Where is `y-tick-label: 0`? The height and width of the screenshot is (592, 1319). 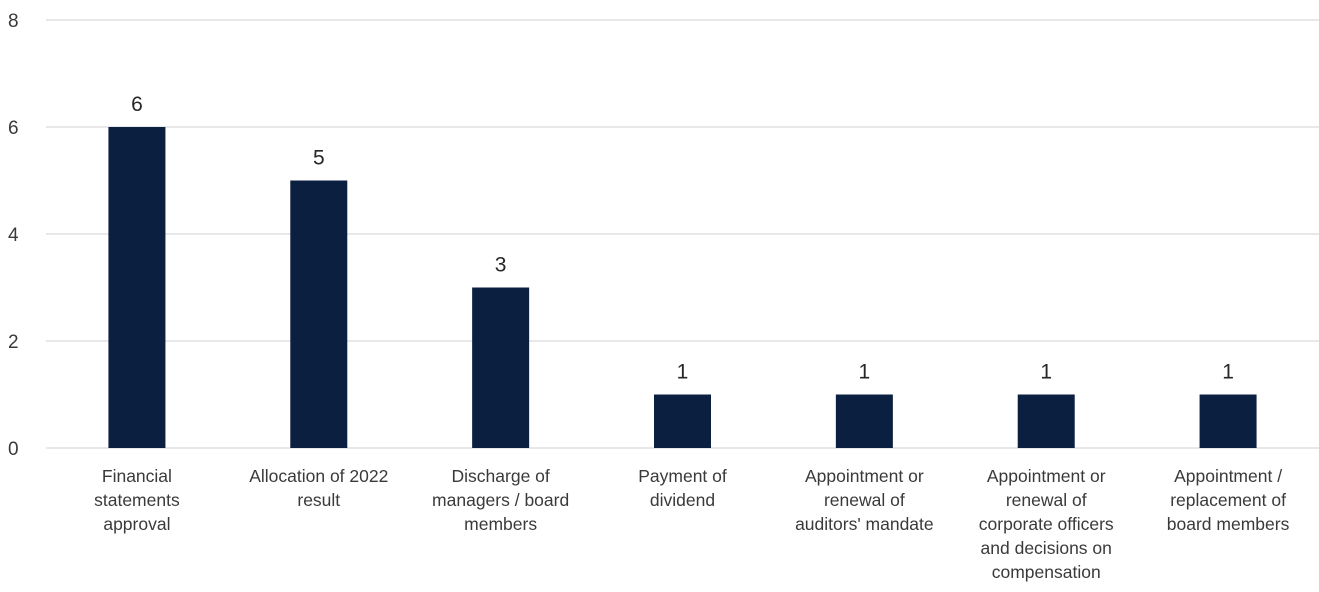
y-tick-label: 0 is located at coordinates (13, 449).